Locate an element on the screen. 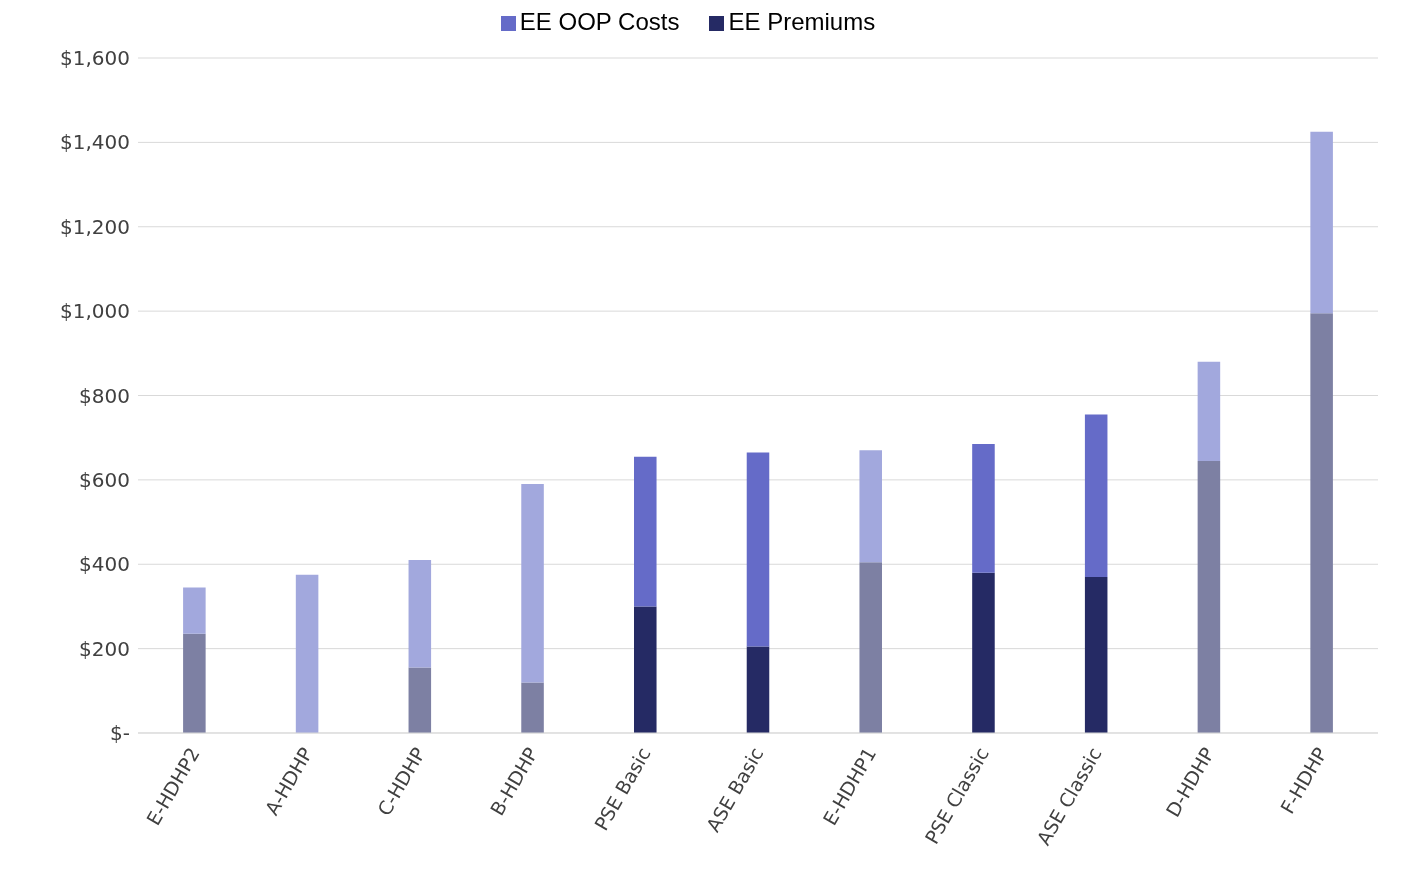 The height and width of the screenshot is (888, 1401). legend-label: EE Premiums is located at coordinates (802, 21).